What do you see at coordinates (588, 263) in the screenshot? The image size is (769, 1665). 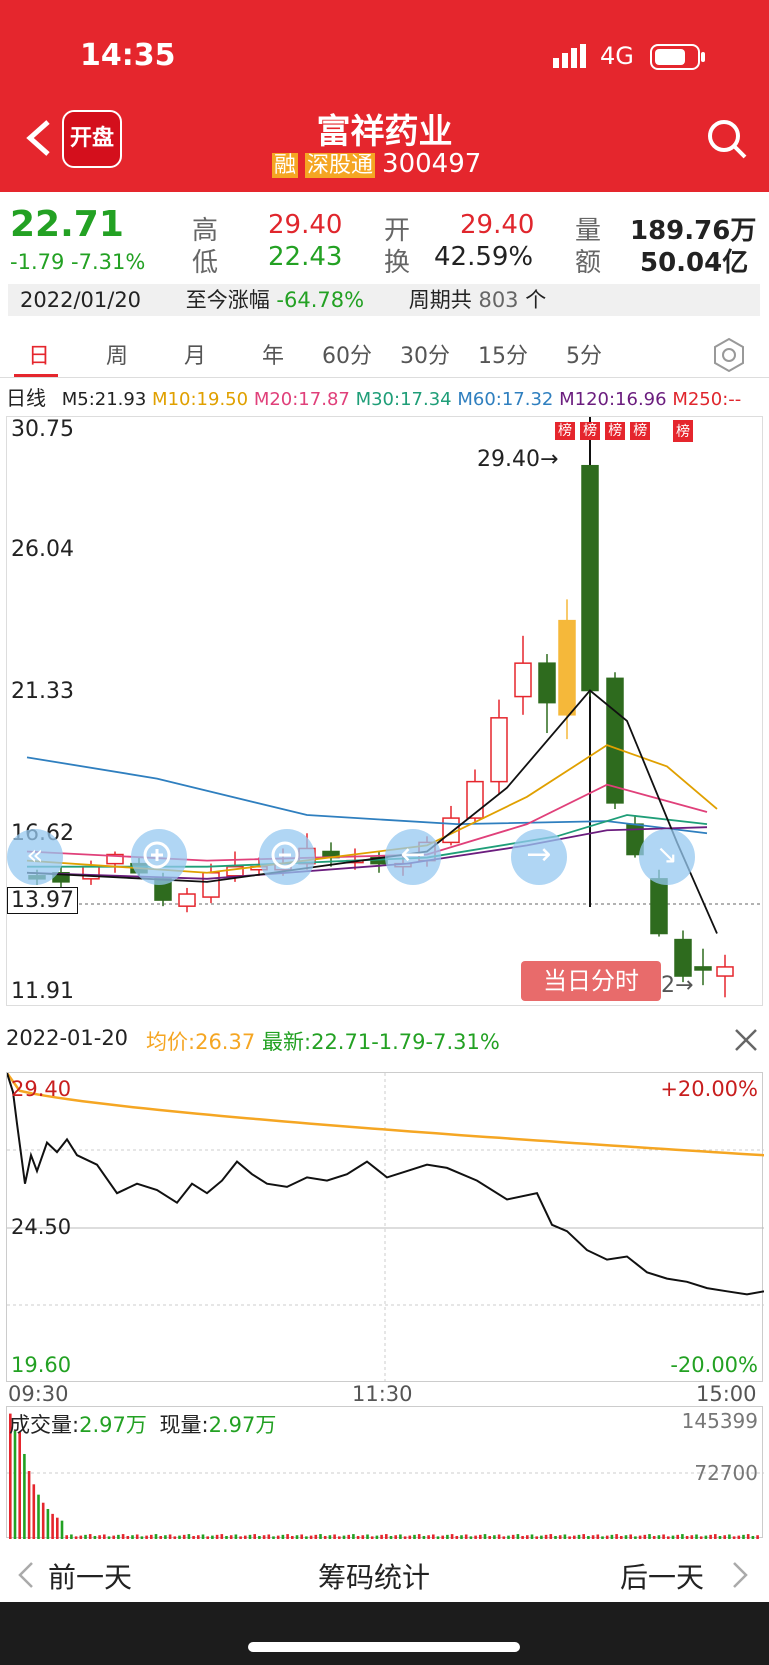 I see `amount-label: 额` at bounding box center [588, 263].